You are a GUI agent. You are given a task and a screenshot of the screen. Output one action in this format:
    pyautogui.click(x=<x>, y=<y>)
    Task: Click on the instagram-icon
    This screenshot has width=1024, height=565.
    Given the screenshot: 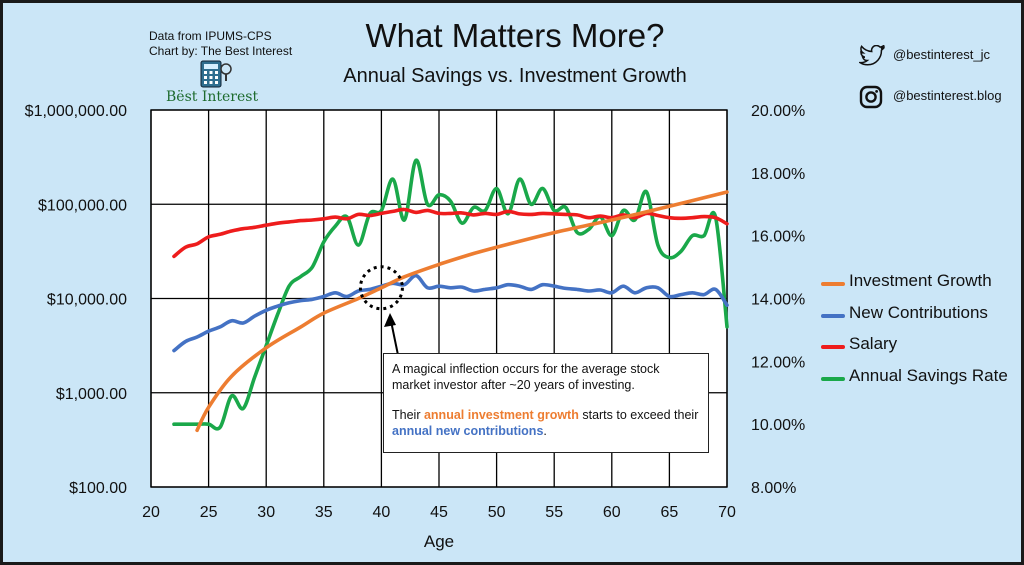 What is the action you would take?
    pyautogui.click(x=871, y=97)
    